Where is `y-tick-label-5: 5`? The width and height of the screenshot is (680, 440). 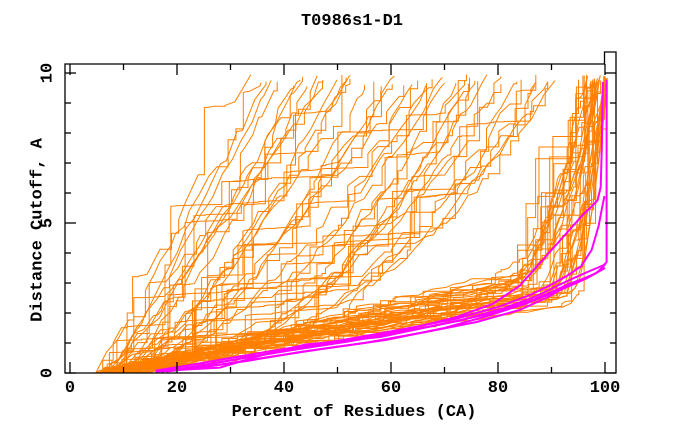
y-tick-label-5: 5 is located at coordinates (48, 223).